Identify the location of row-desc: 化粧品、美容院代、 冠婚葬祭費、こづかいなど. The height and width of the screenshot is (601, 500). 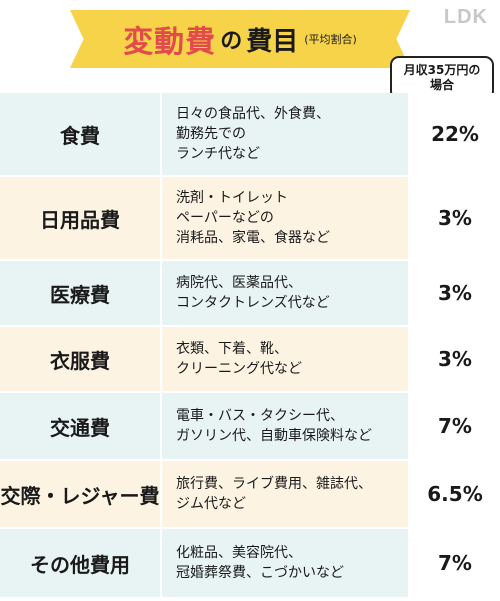
(286, 563).